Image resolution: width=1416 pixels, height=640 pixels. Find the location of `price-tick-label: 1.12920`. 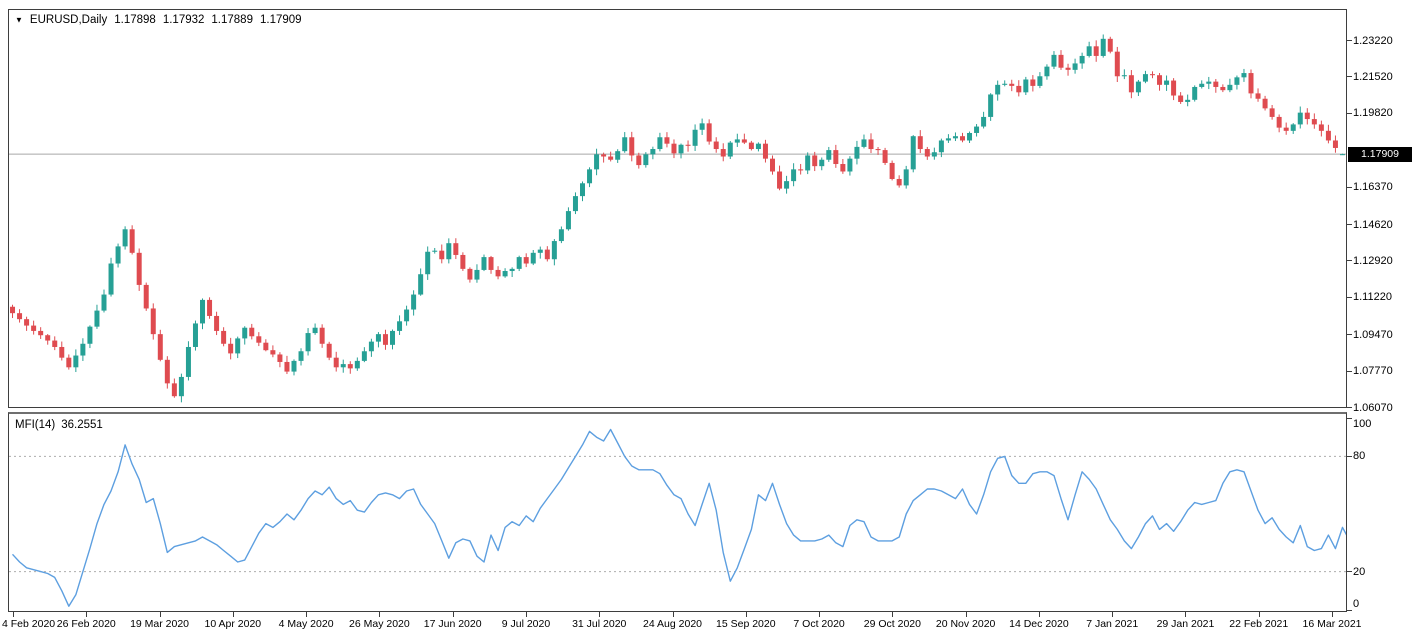

price-tick-label: 1.12920 is located at coordinates (1373, 260).